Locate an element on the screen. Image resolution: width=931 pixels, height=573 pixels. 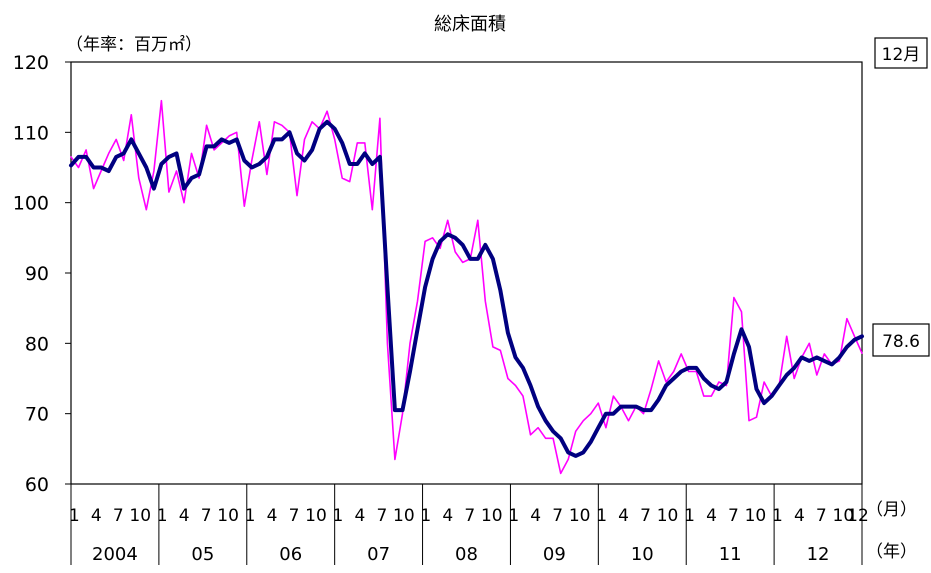
year-label: 07 is located at coordinates (378, 554).